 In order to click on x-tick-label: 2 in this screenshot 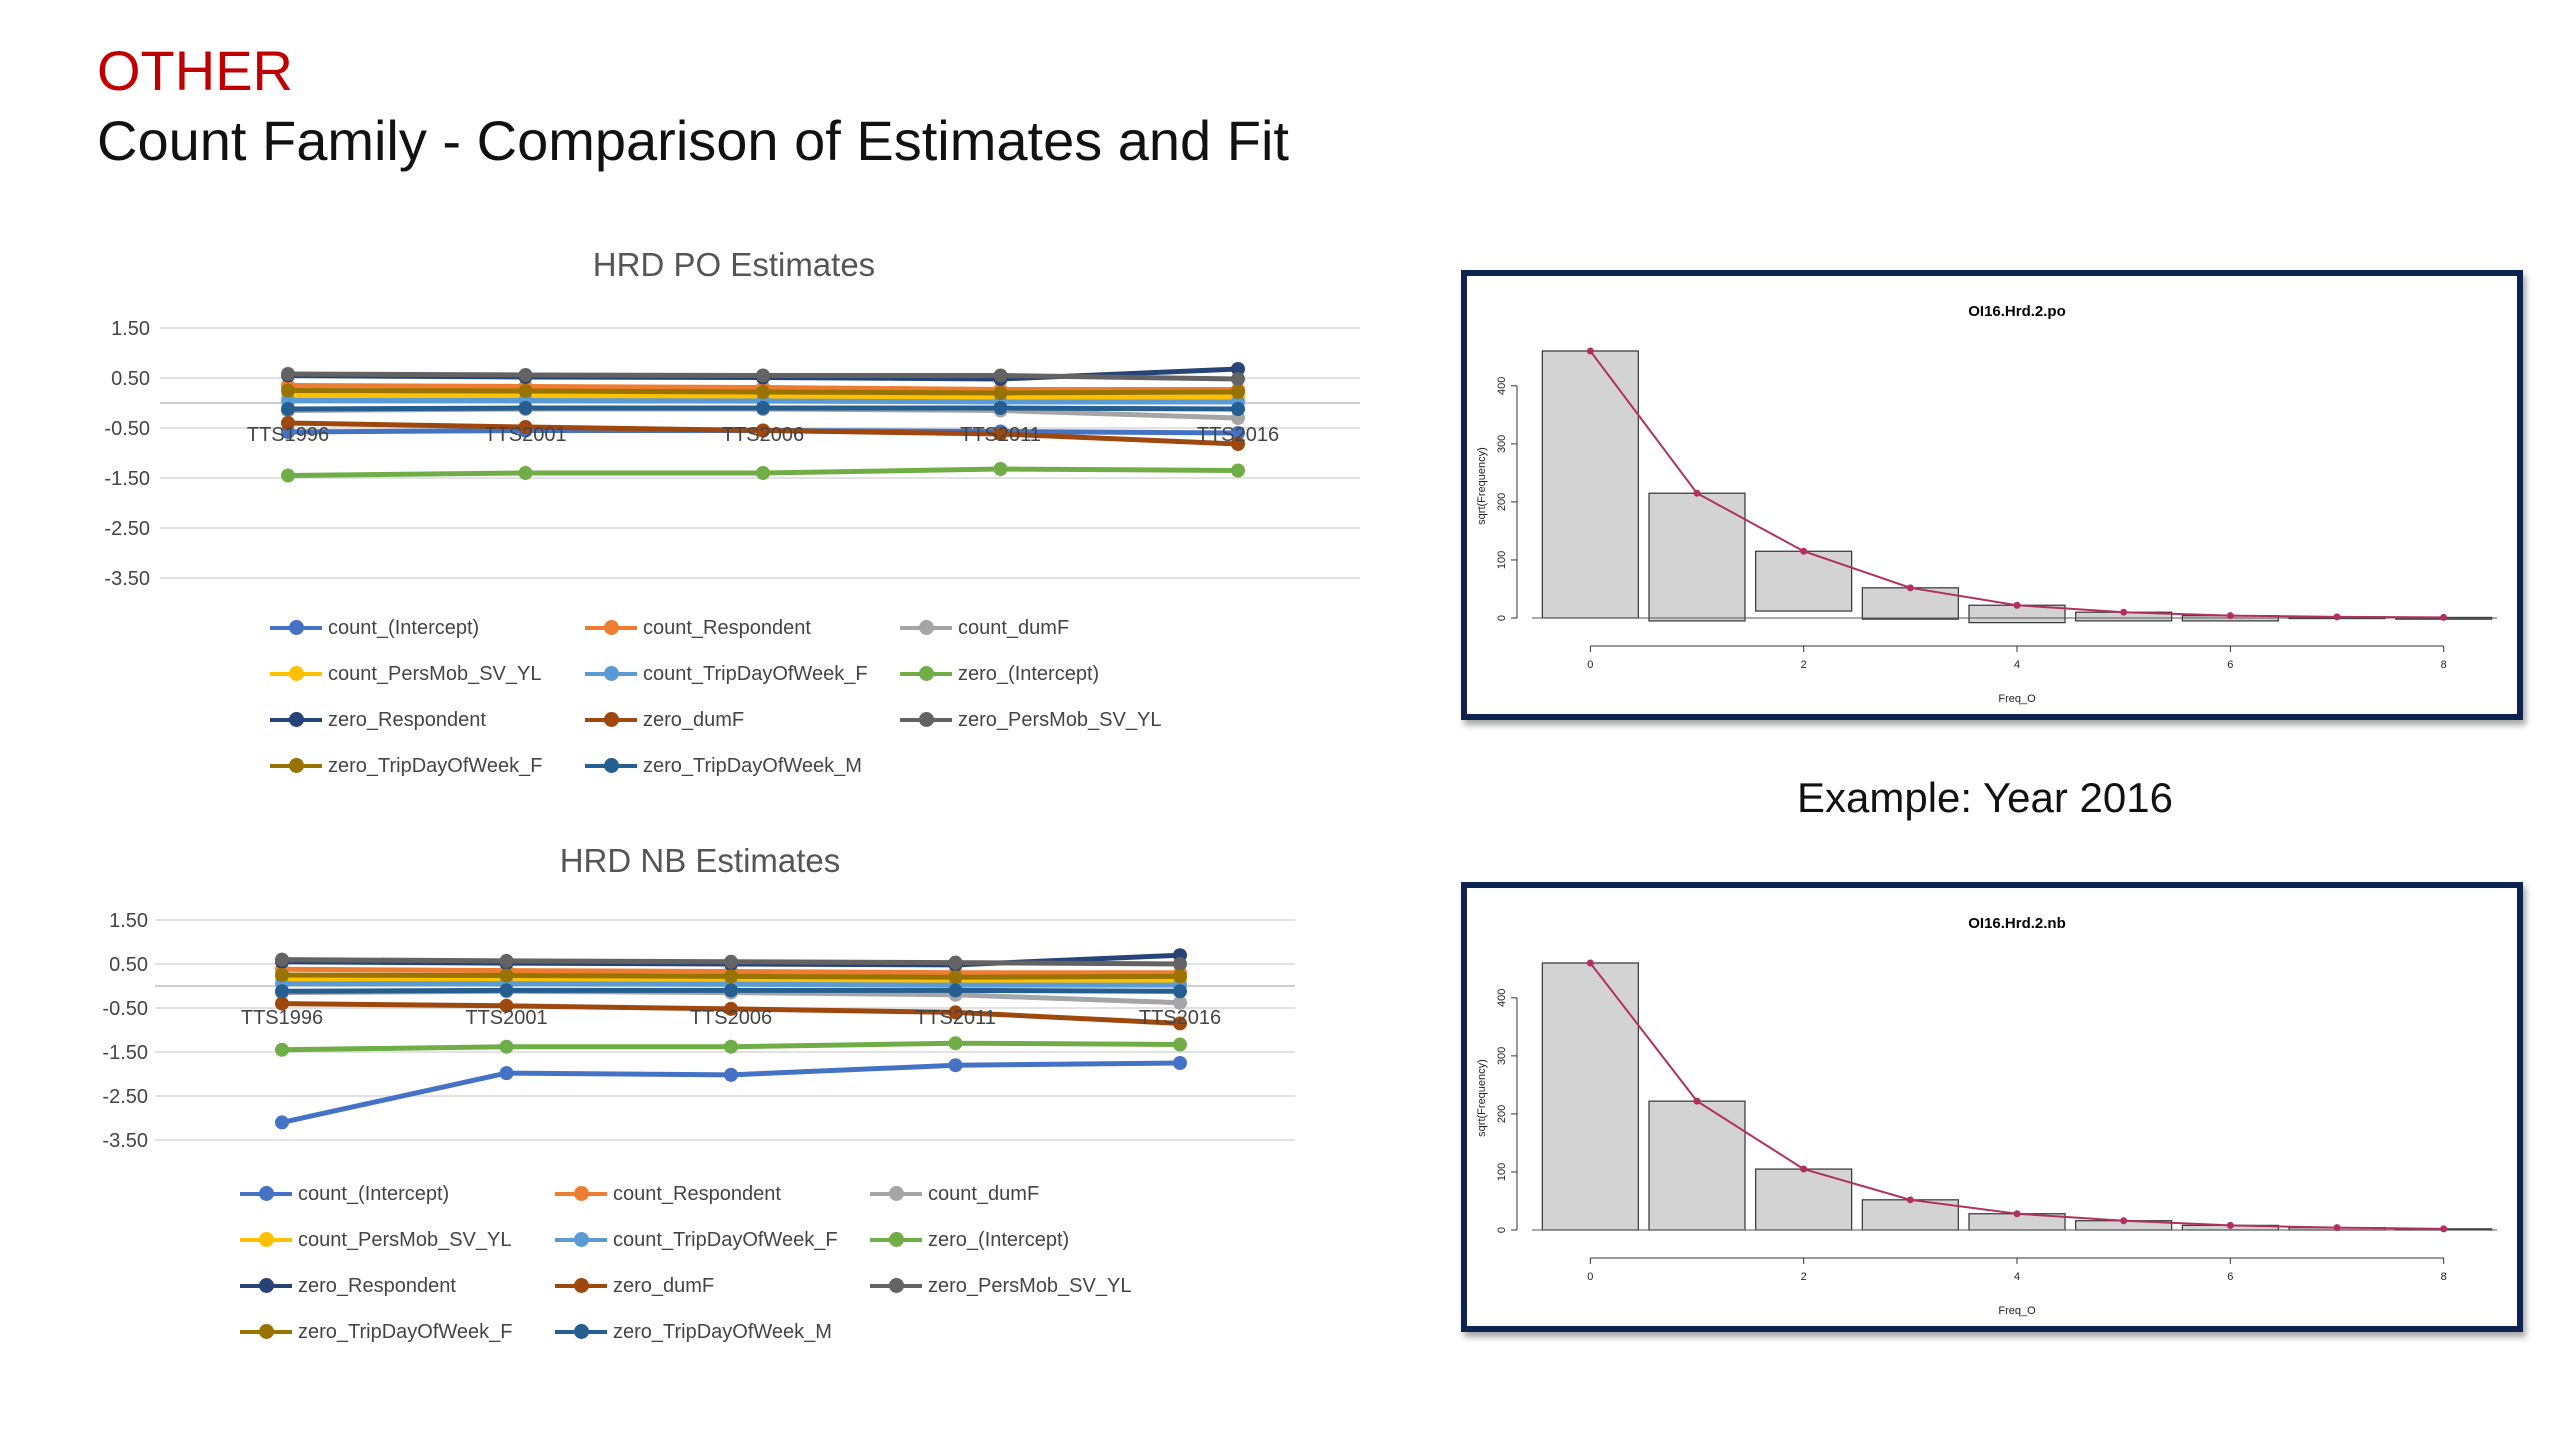, I will do `click(1804, 665)`.